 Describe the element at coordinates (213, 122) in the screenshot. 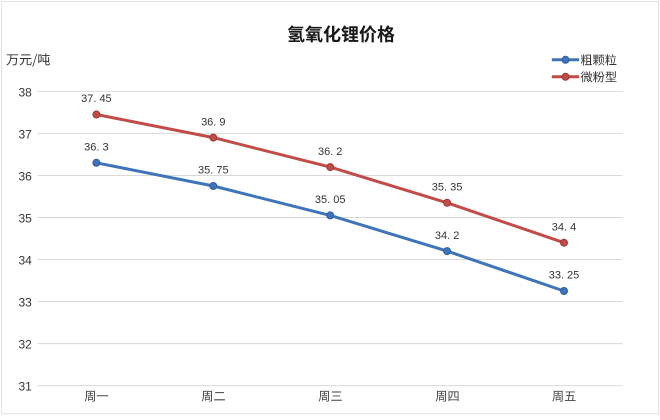

I see `svg-text: 36. 9` at that location.